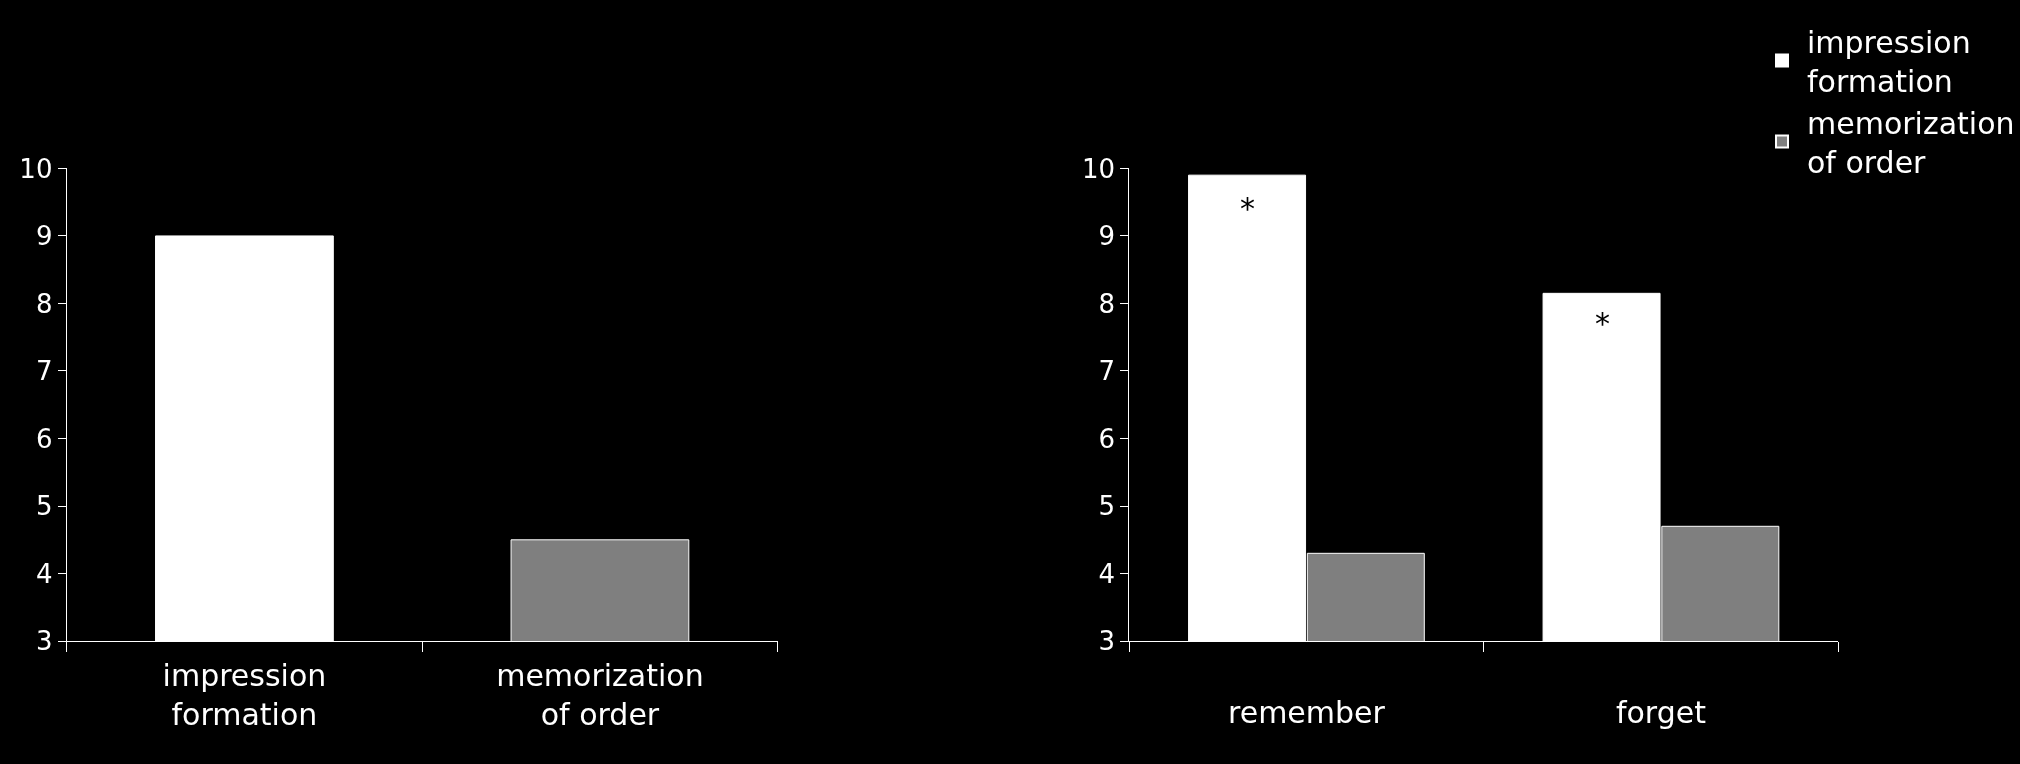 This screenshot has width=2020, height=764. Describe the element at coordinates (1307, 713) in the screenshot. I see `x-tick-label: remember` at that location.